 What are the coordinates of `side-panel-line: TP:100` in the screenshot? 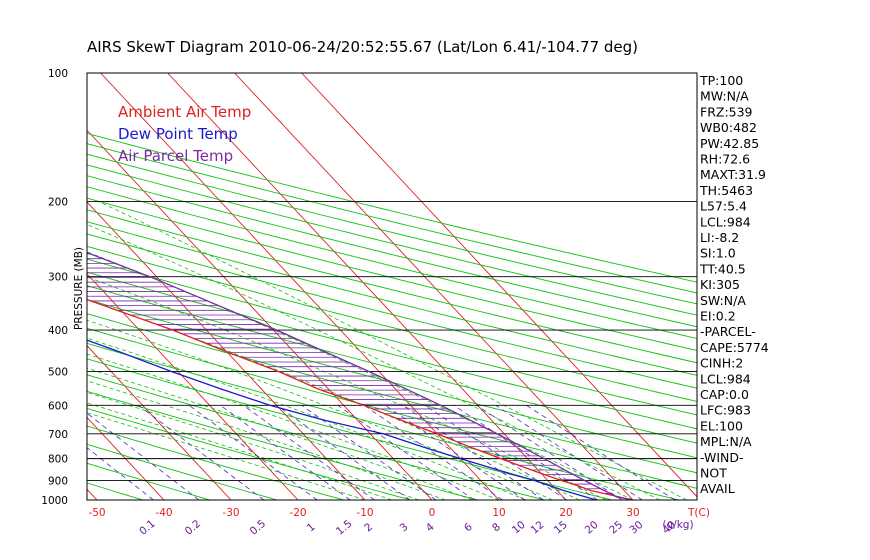 It's located at (721, 80).